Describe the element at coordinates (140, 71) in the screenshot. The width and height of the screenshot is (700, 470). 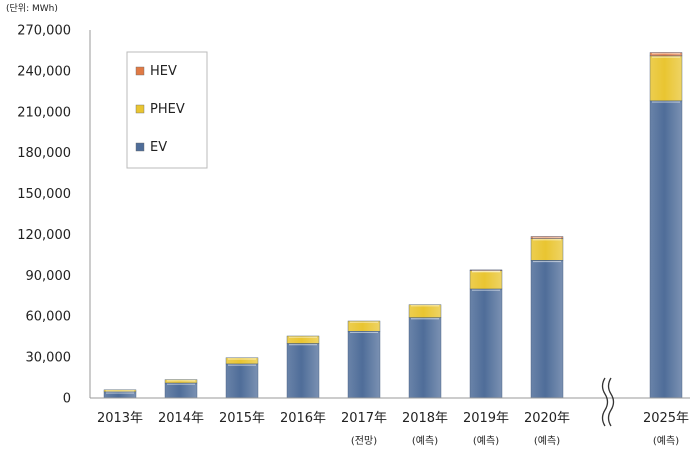
I see `legend-swatch-hev` at that location.